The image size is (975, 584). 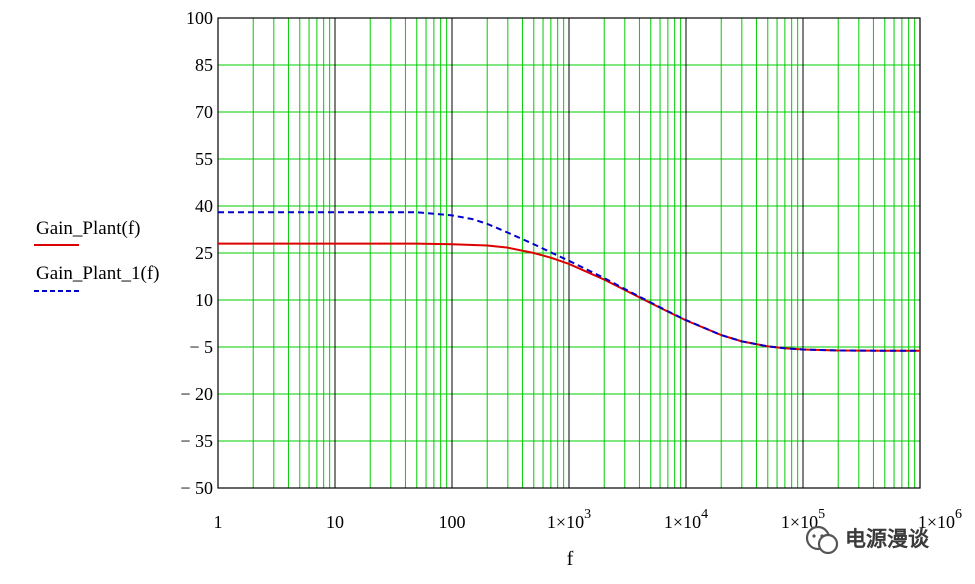 I want to click on y-tick-label: 40, so click(x=204, y=206).